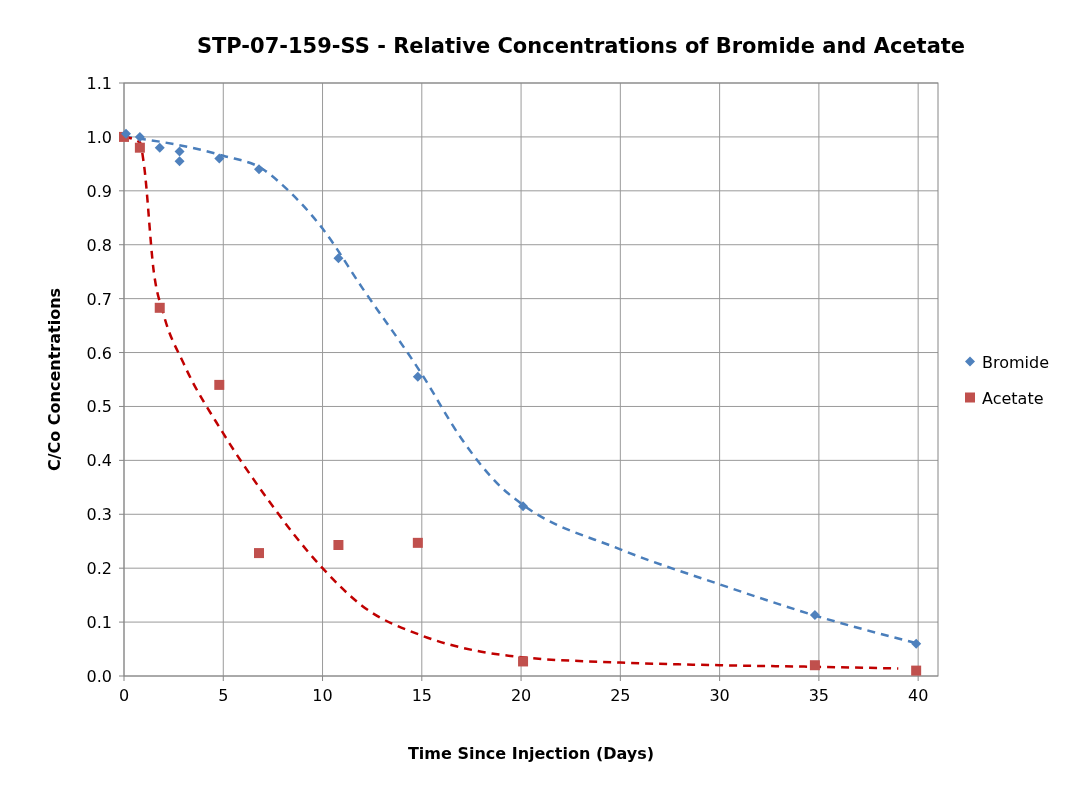 Image resolution: width=1090 pixels, height=795 pixels. Describe the element at coordinates (54, 379) in the screenshot. I see `y-axis-title: C/Co Concentrations` at that location.